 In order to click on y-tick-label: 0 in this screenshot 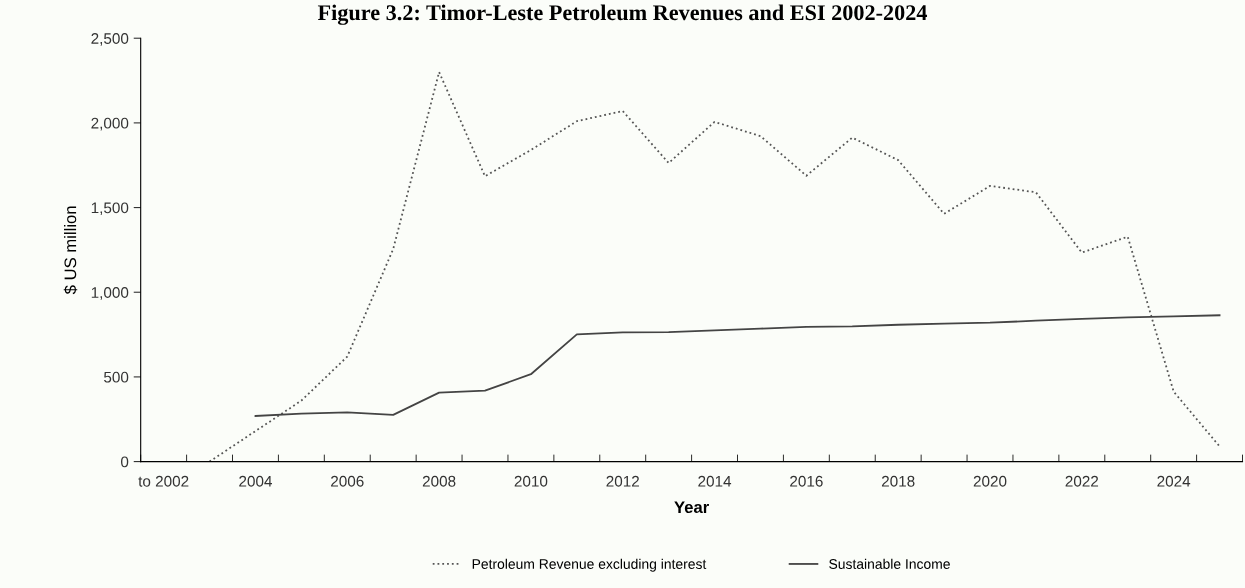, I will do `click(124, 462)`.